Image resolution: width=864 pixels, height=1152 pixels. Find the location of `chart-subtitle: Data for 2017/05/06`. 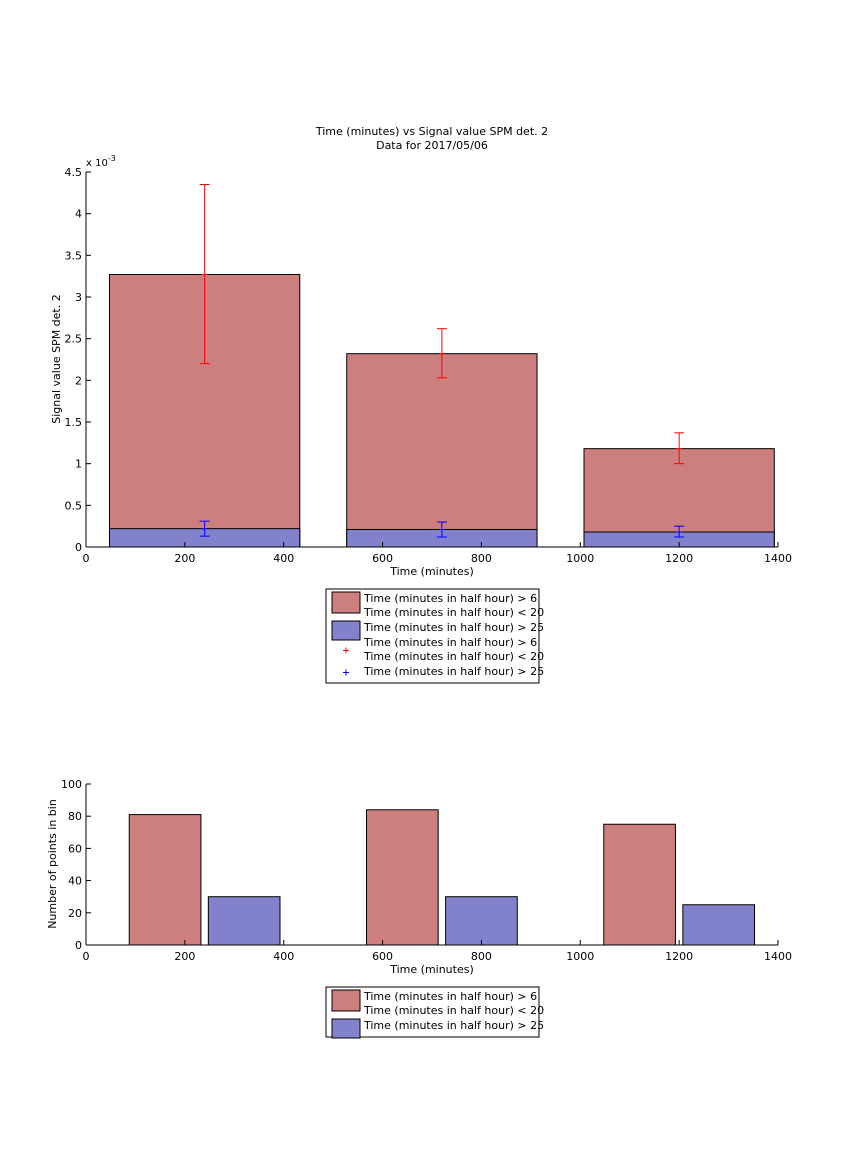

chart-subtitle: Data for 2017/05/06 is located at coordinates (432, 145).